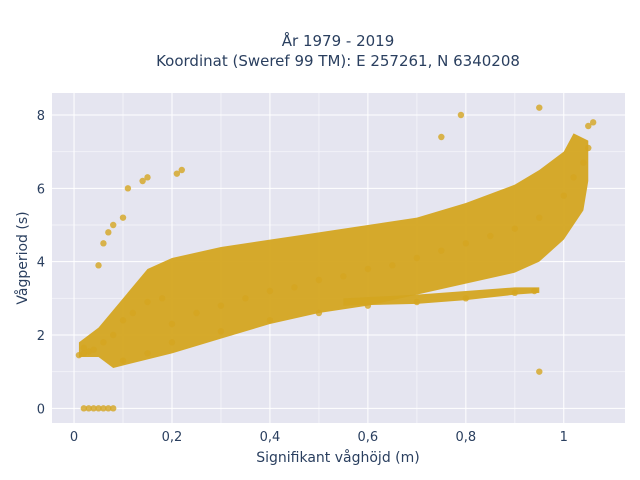  What do you see at coordinates (337, 457) in the screenshot?
I see `x-axis-label: Signifikant våghöjd (m)` at bounding box center [337, 457].